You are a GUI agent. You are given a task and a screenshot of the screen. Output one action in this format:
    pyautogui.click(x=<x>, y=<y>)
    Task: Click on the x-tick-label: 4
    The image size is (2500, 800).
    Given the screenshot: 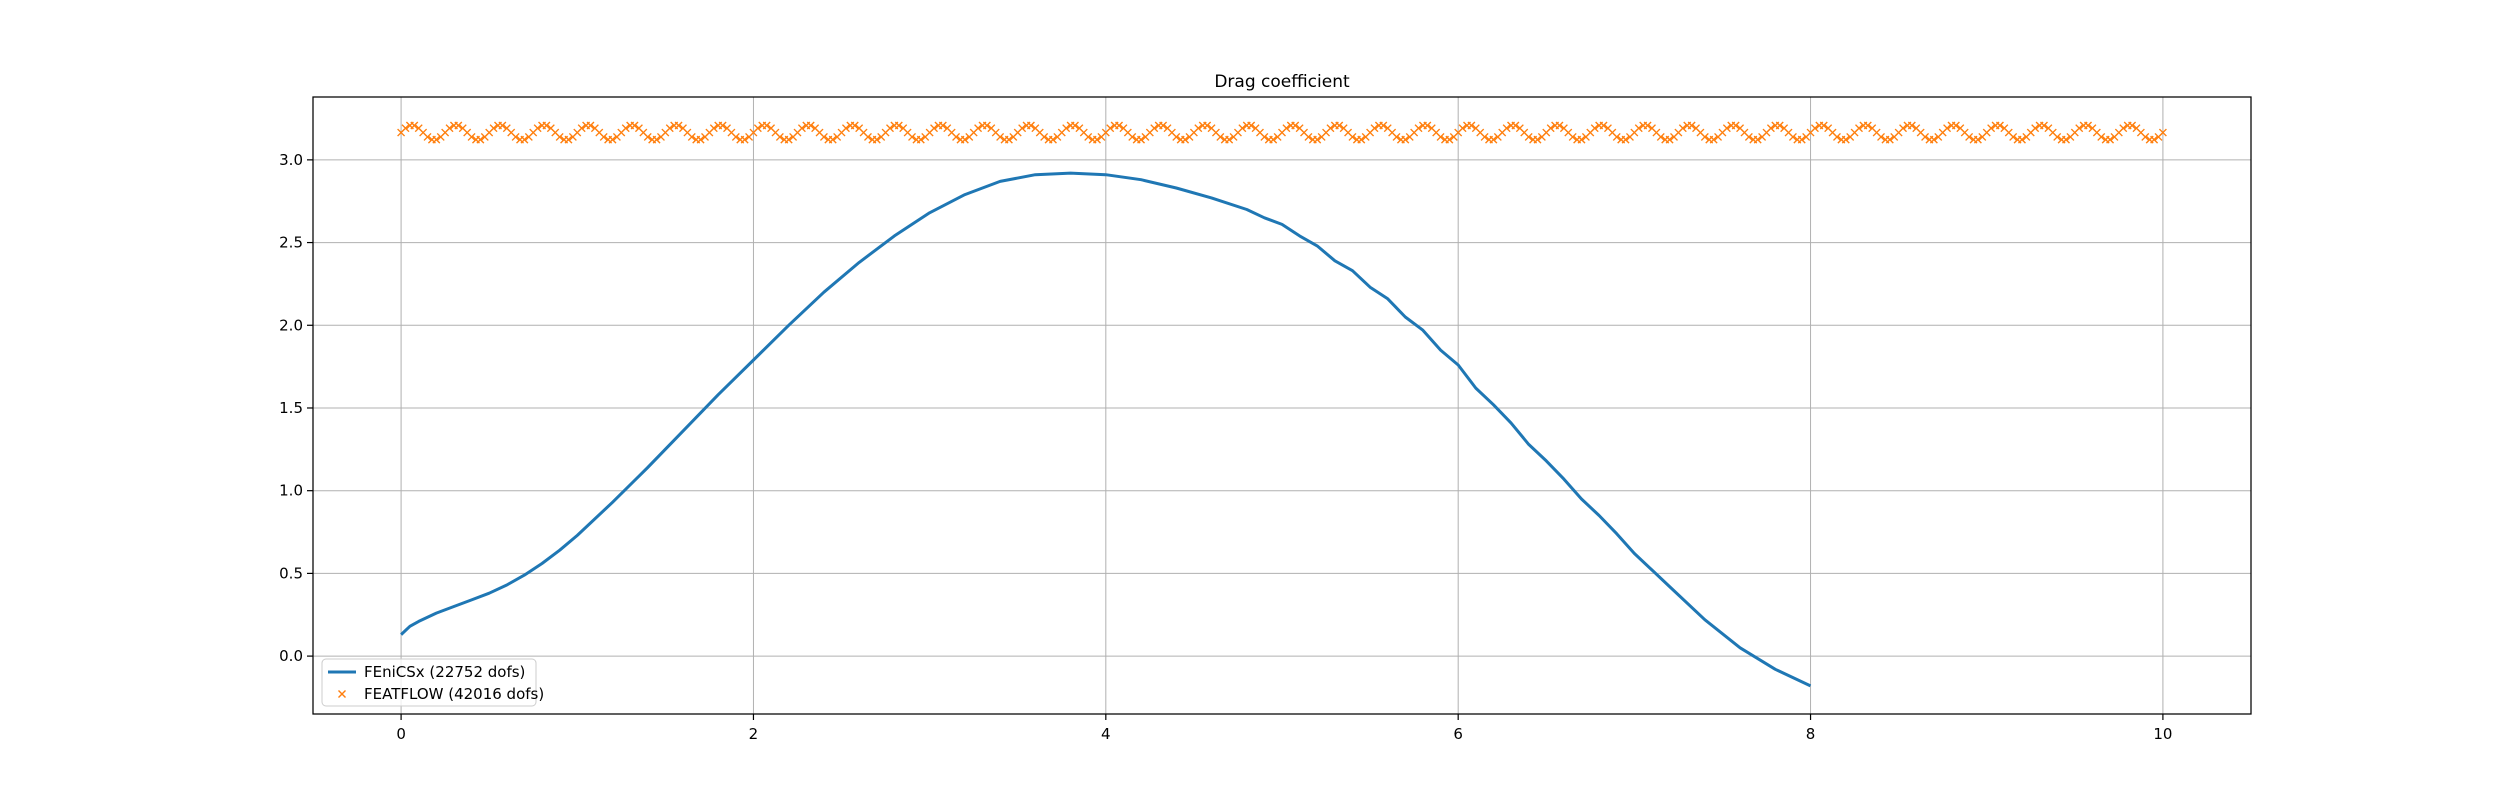 What is the action you would take?
    pyautogui.click(x=1106, y=734)
    